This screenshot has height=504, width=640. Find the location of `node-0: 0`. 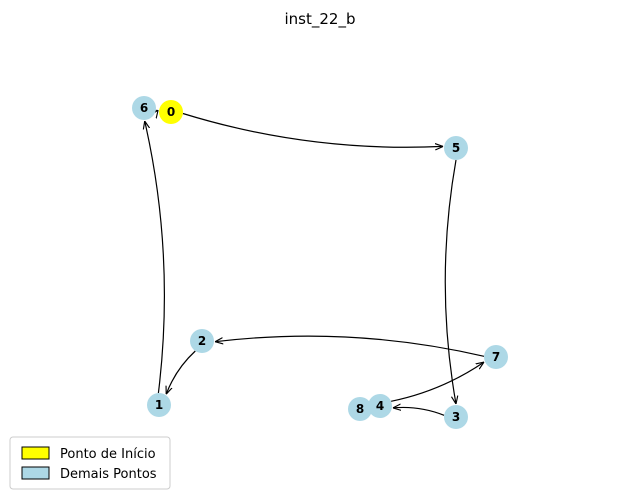

node-0: 0 is located at coordinates (171, 112).